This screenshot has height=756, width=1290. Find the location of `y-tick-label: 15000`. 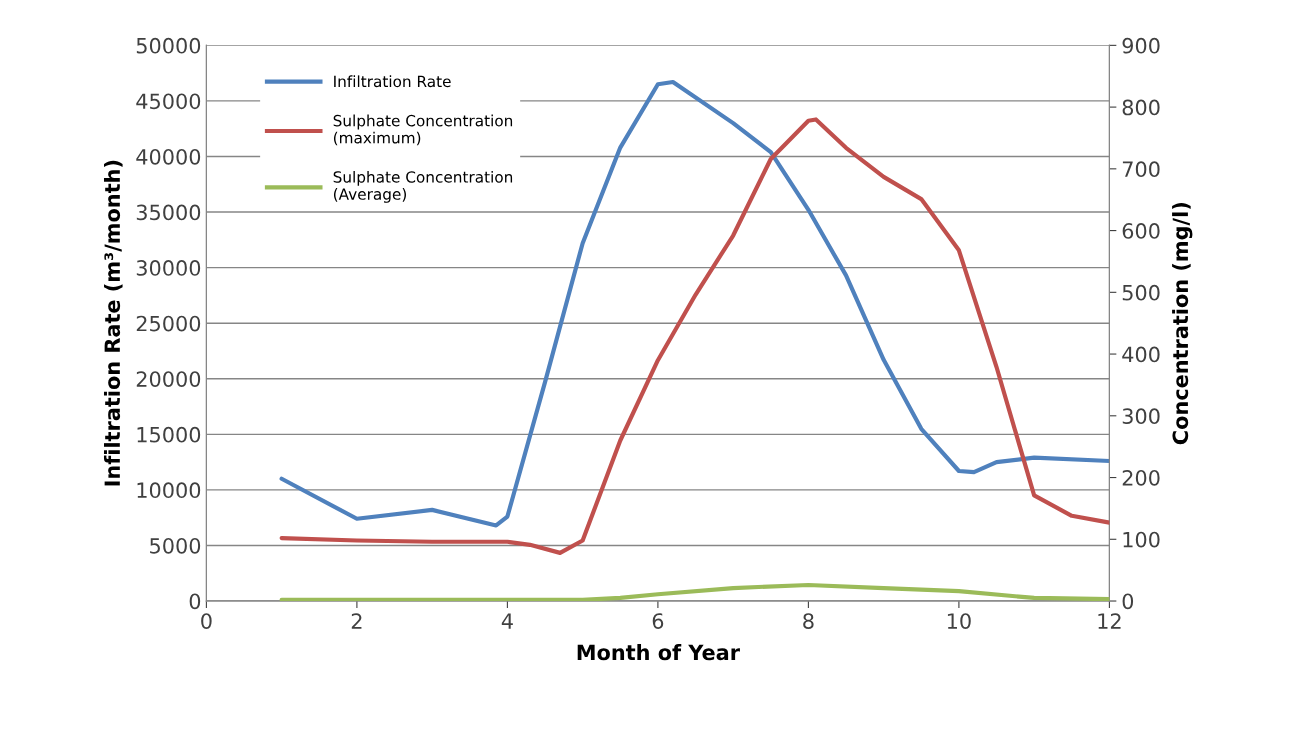

y-tick-label: 15000 is located at coordinates (169, 434).